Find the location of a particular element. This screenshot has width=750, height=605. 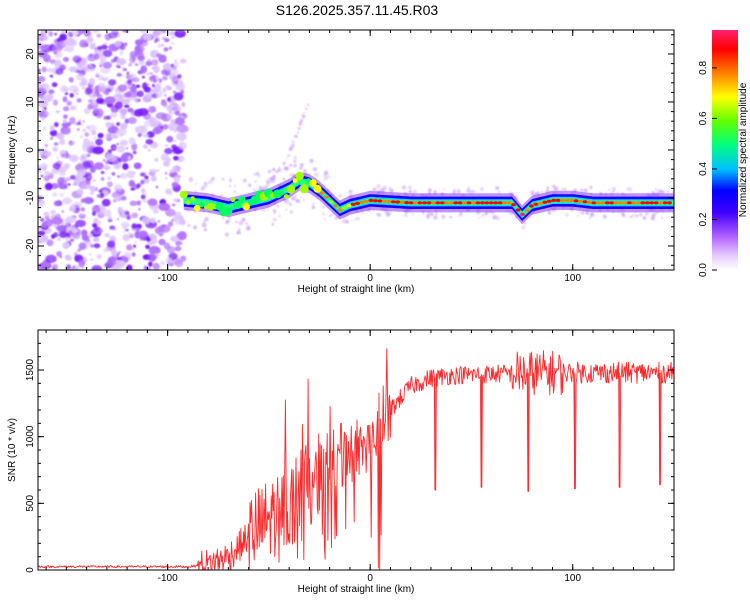

snr-x-axis-label: Height of straight line (km) is located at coordinates (356, 589).